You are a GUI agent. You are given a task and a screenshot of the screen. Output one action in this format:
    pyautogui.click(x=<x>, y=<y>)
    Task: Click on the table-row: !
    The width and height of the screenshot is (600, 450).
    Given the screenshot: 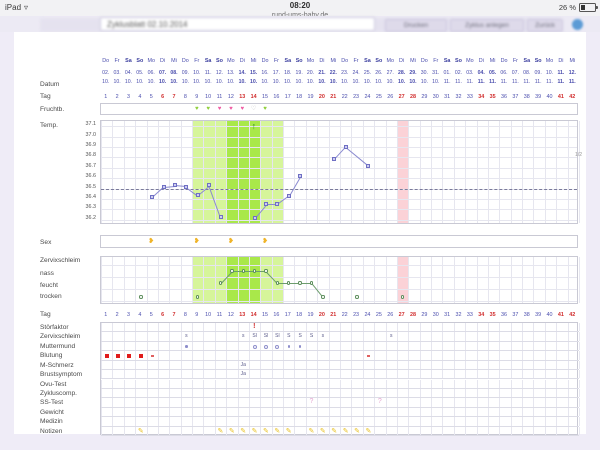 What is the action you would take?
    pyautogui.click(x=340, y=328)
    